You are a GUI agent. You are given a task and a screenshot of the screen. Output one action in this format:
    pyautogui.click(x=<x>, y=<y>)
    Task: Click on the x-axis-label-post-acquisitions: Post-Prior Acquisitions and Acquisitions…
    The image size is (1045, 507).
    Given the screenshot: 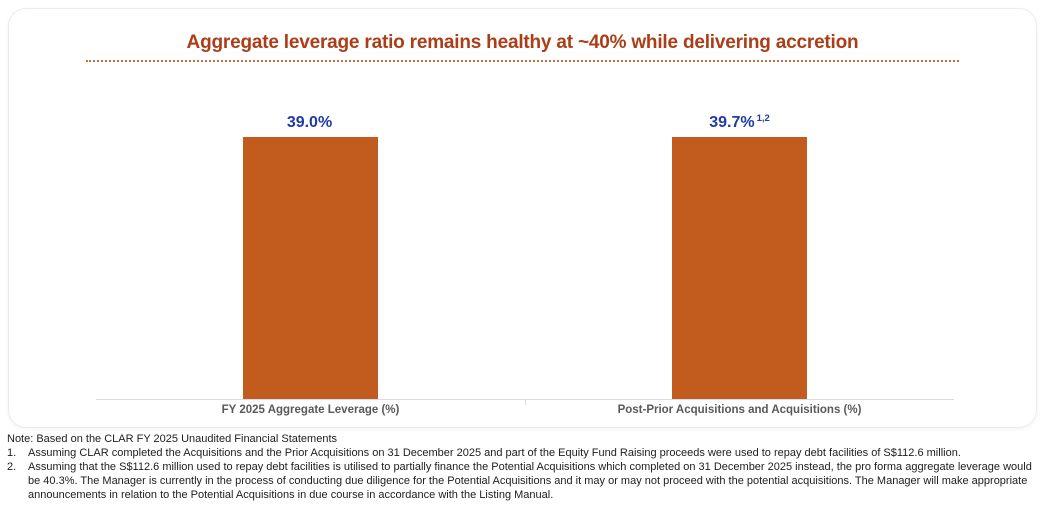 What is the action you would take?
    pyautogui.click(x=739, y=410)
    